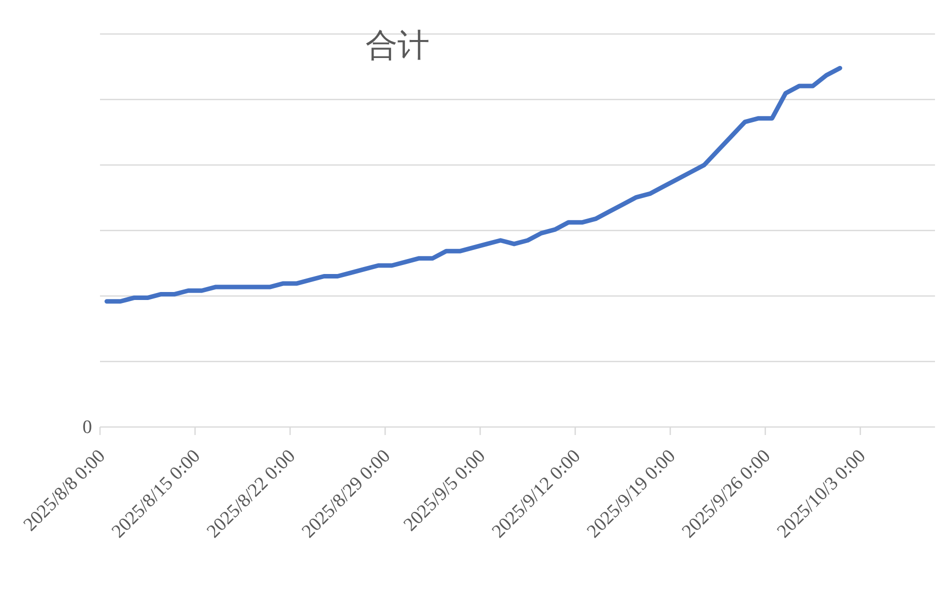 The height and width of the screenshot is (608, 948). What do you see at coordinates (87, 427) in the screenshot?
I see `text: 0` at bounding box center [87, 427].